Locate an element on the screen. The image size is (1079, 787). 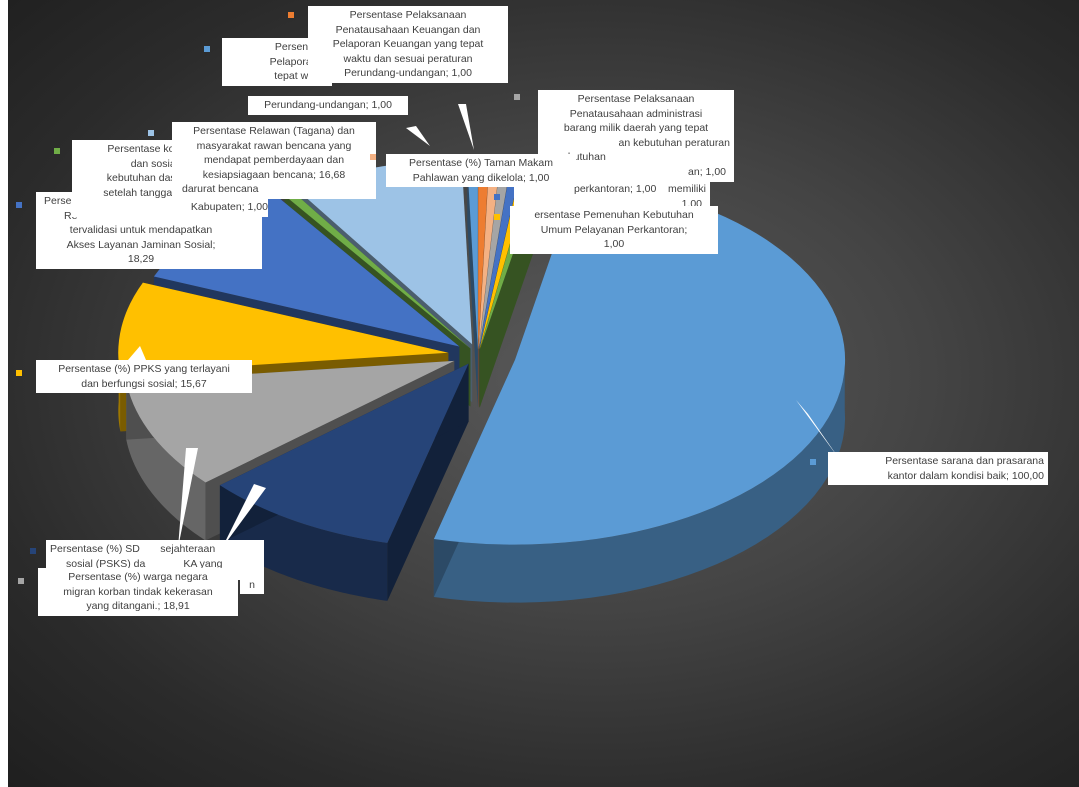
label-line: perkantoran; 1,00 memiliki is located at coordinates (612, 189).